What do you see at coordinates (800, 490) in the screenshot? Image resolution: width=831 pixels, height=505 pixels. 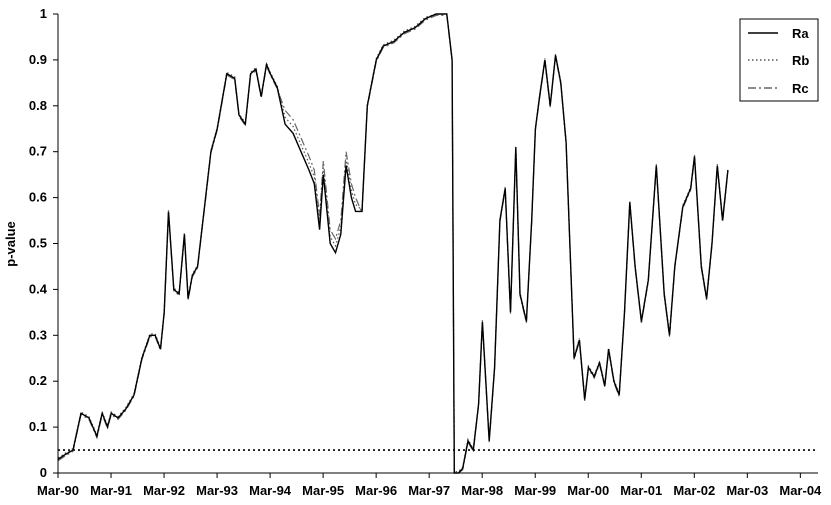 I see `x-tick-label: Mar-04` at bounding box center [800, 490].